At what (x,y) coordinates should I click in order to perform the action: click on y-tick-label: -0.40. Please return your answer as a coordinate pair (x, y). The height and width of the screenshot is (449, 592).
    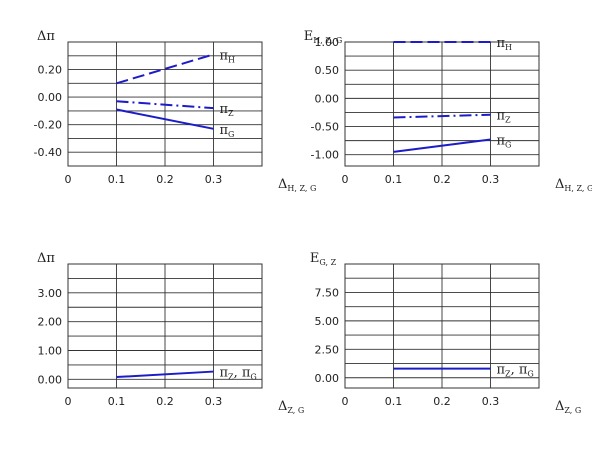
    Looking at the image, I should click on (48, 152).